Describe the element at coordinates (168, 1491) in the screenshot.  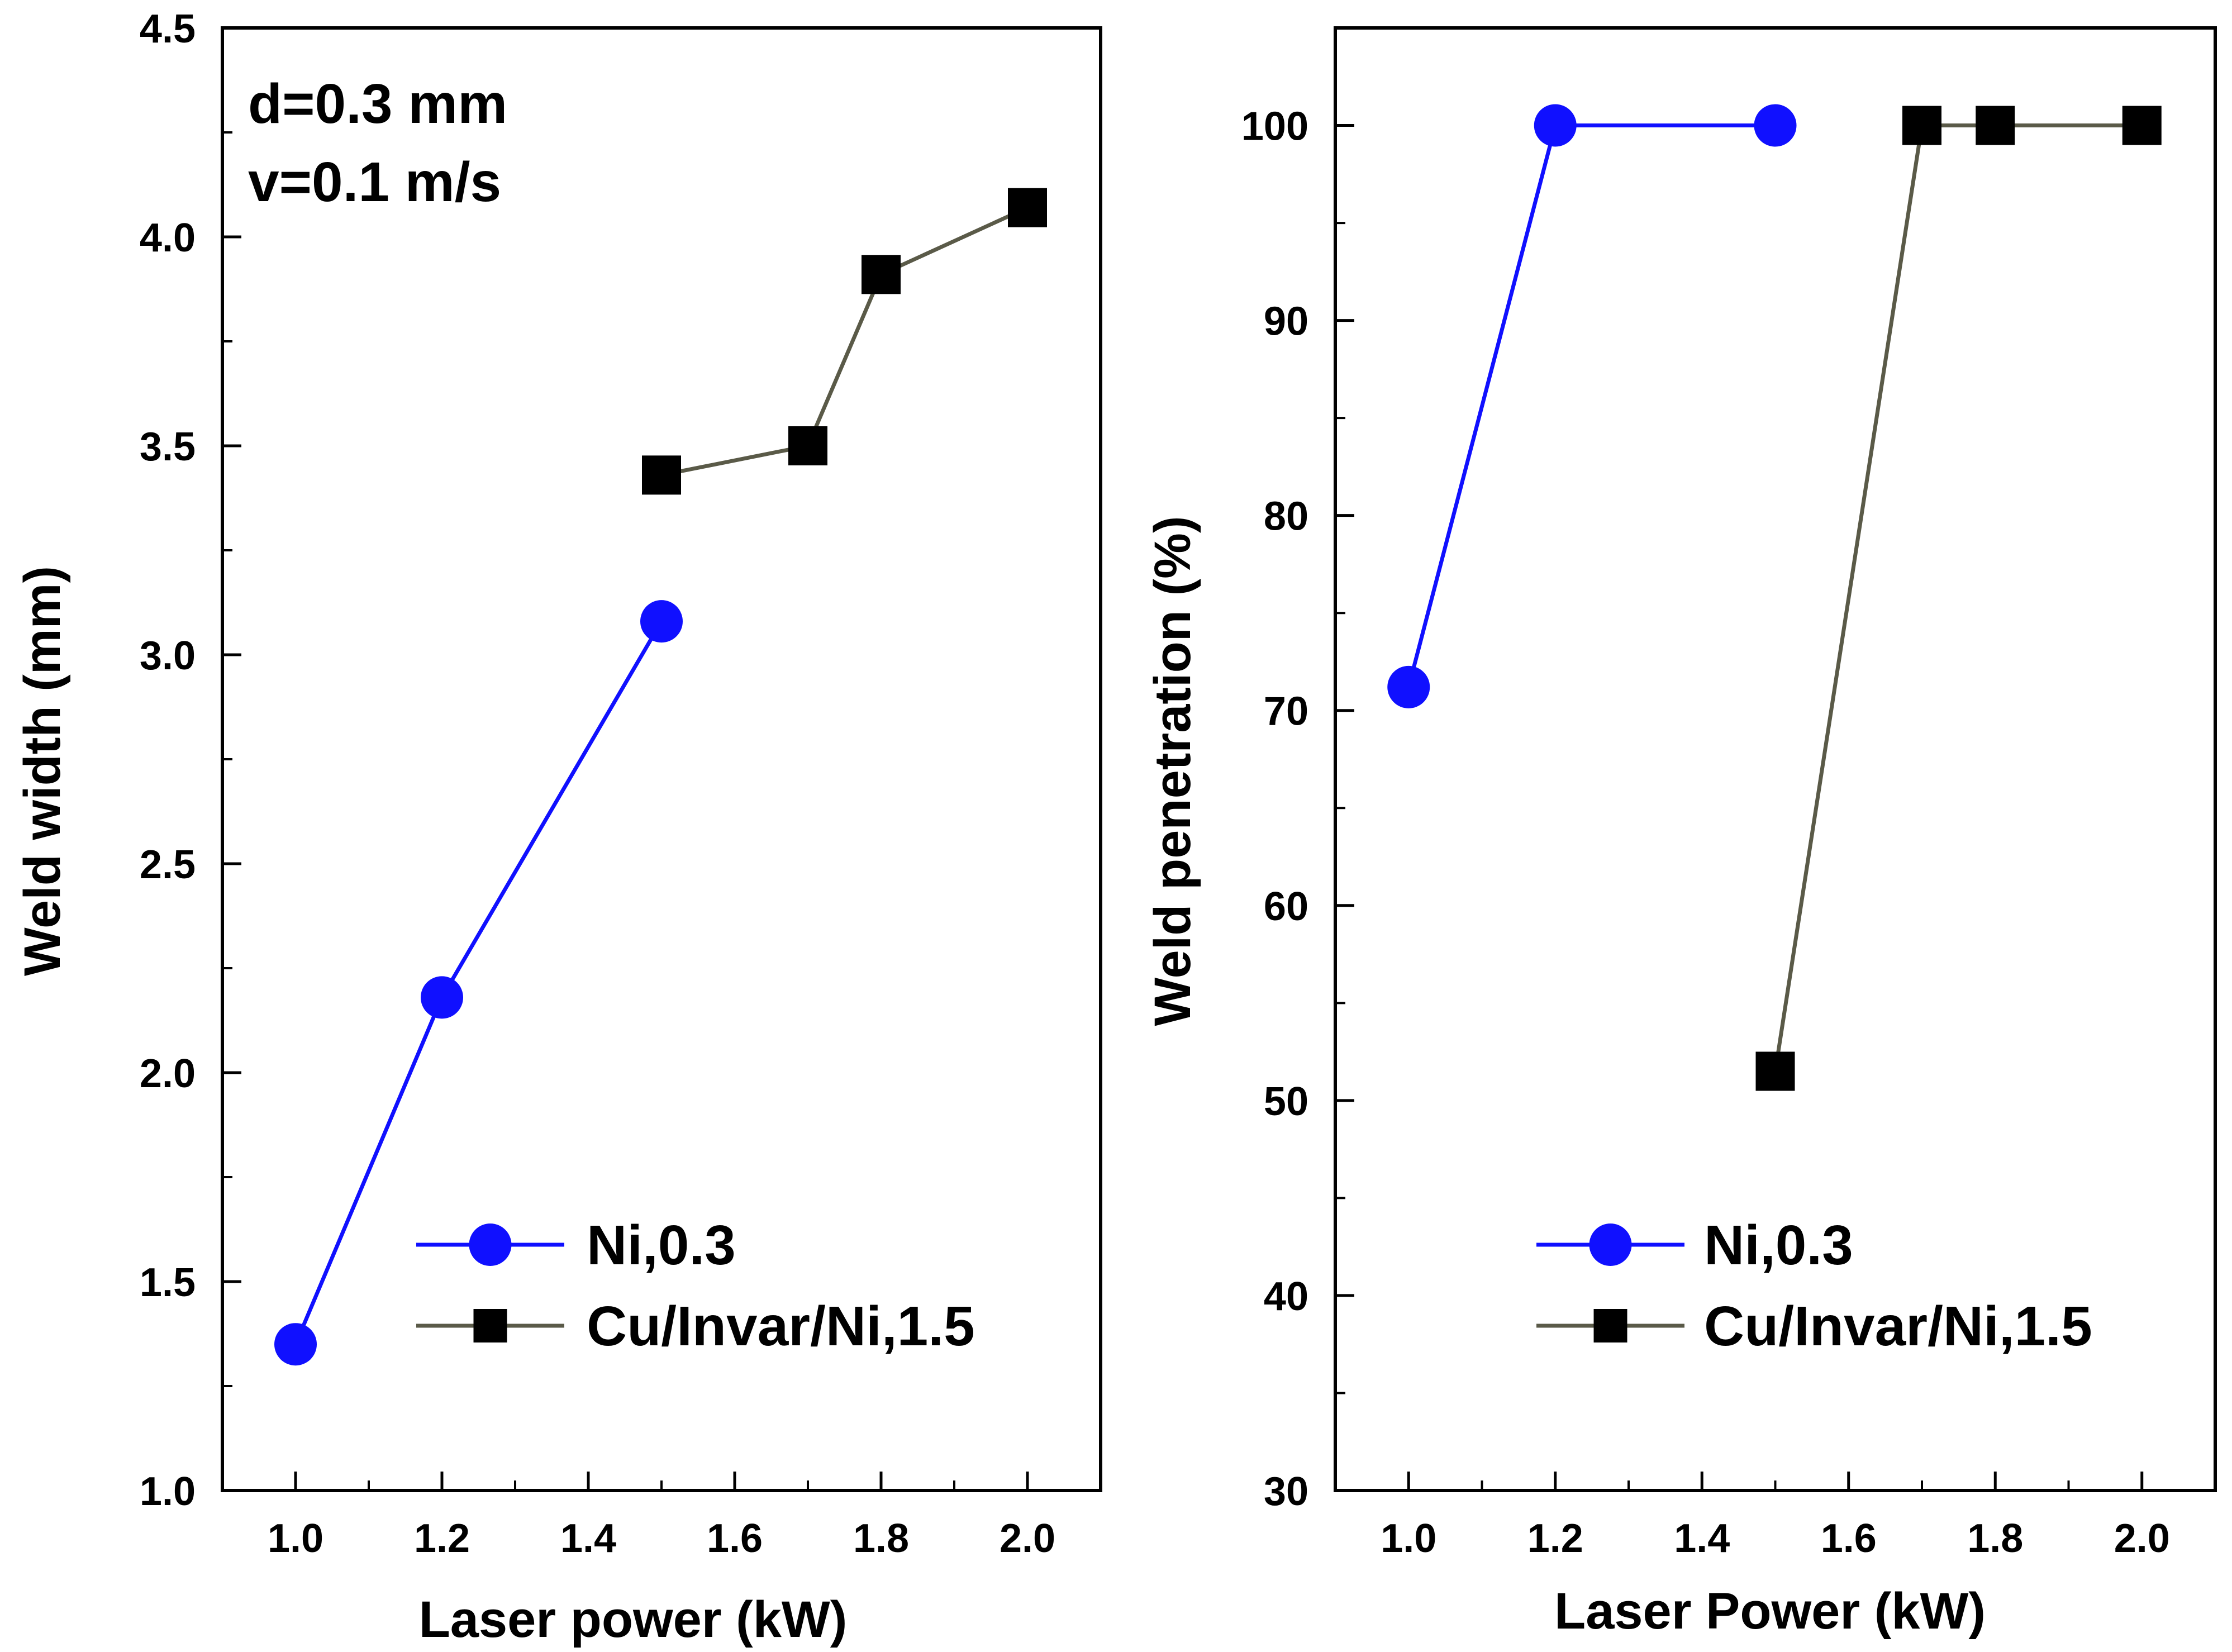
I see `y-tick-label: 1.0` at that location.